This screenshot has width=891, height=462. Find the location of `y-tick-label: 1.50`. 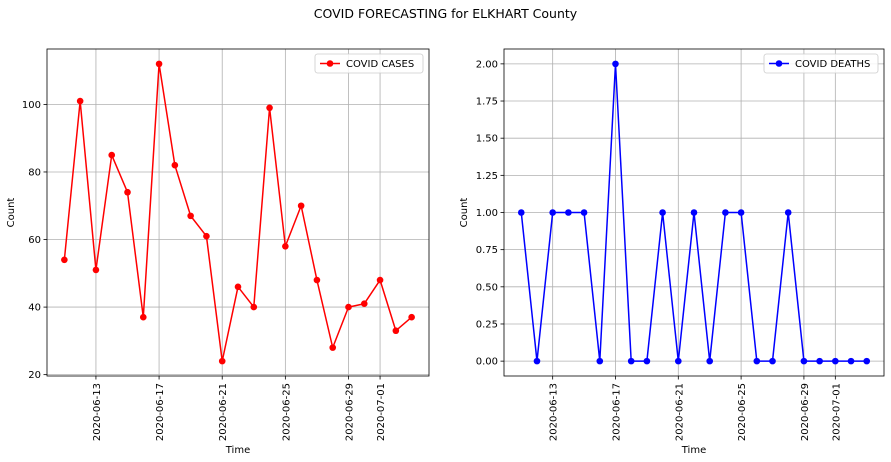

y-tick-label: 1.50 is located at coordinates (487, 139).